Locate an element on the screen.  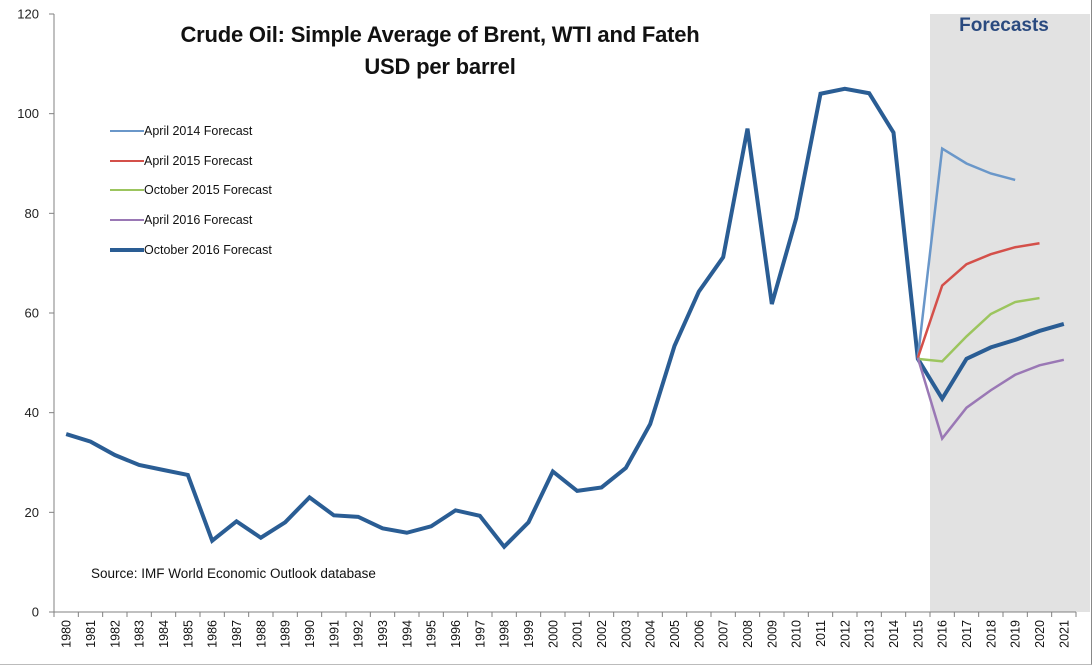
legend-label: April 2014 Forecast is located at coordinates (198, 130).